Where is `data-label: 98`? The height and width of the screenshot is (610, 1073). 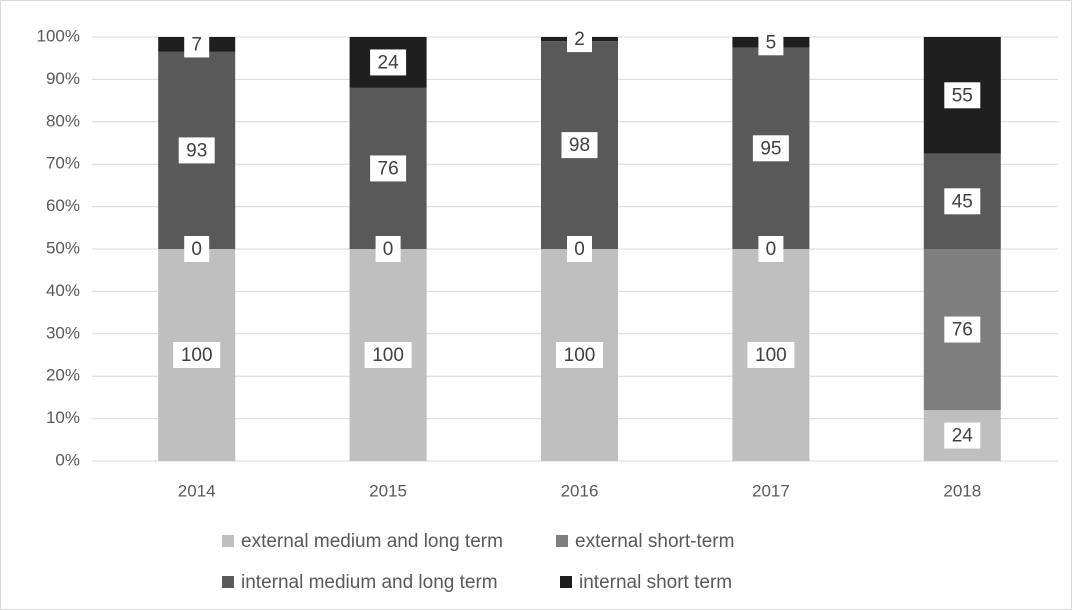 data-label: 98 is located at coordinates (579, 145).